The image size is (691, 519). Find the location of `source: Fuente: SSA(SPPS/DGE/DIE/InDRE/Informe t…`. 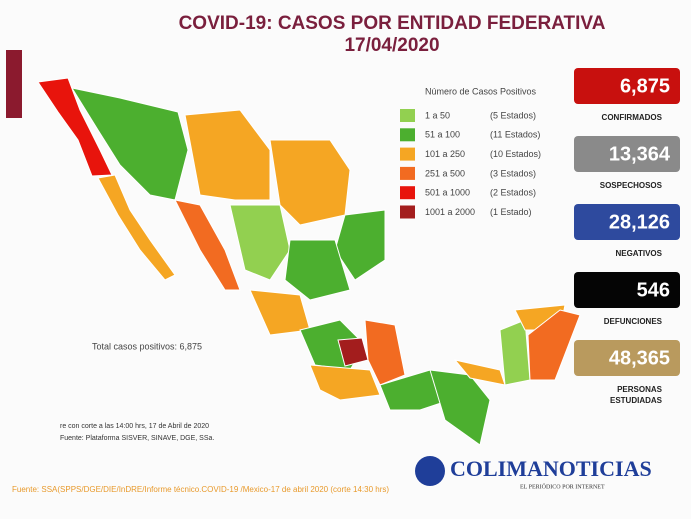

source: Fuente: SSA(SPPS/DGE/DIE/InDRE/Informe t… is located at coordinates (200, 489).